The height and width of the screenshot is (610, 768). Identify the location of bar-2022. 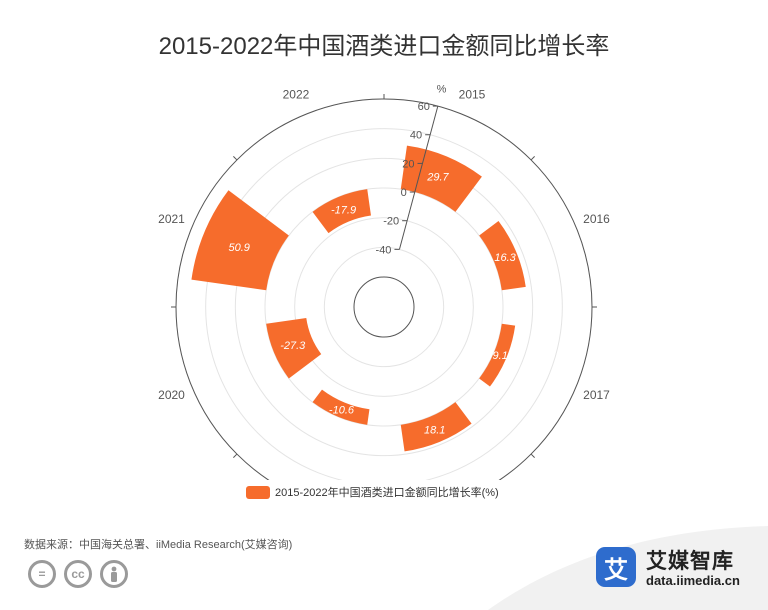
(341, 211).